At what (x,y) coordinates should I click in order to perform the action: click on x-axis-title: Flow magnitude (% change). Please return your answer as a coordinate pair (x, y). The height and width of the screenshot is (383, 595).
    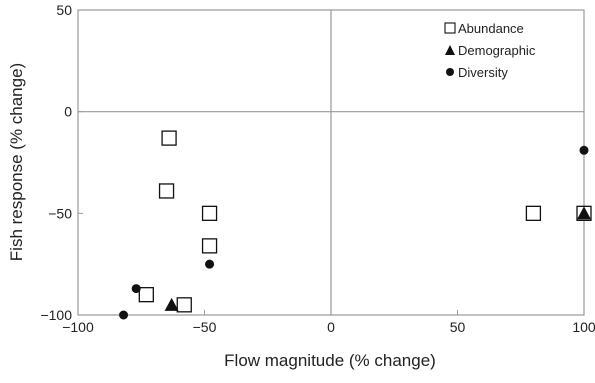
    Looking at the image, I should click on (330, 360).